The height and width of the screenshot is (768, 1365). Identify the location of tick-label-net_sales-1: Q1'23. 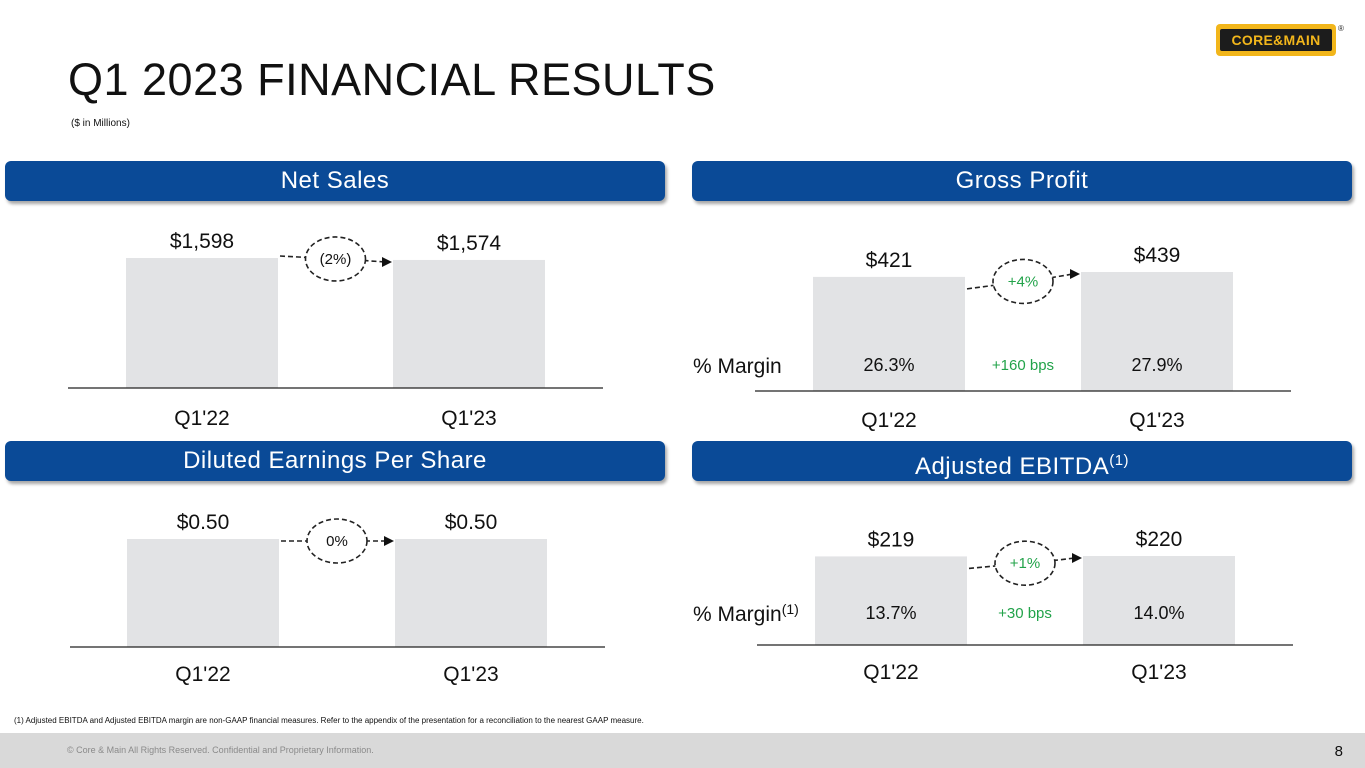
(468, 418).